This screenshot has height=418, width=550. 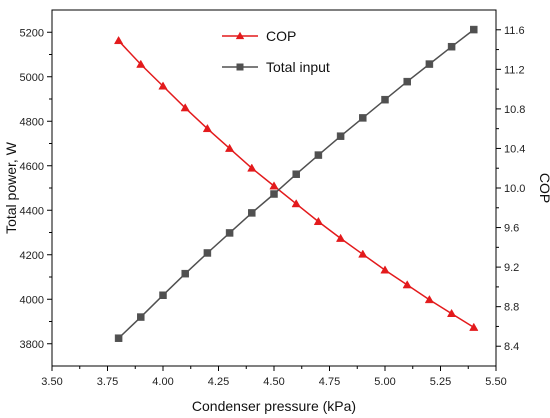 What do you see at coordinates (514, 189) in the screenshot?
I see `y-right-tick-label: 10.0` at bounding box center [514, 189].